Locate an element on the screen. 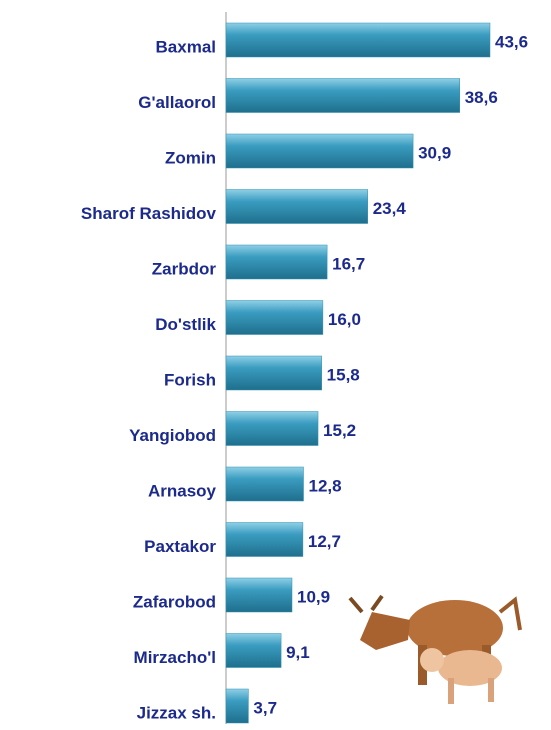 The height and width of the screenshot is (730, 551). value-label: 15,8 is located at coordinates (343, 374).